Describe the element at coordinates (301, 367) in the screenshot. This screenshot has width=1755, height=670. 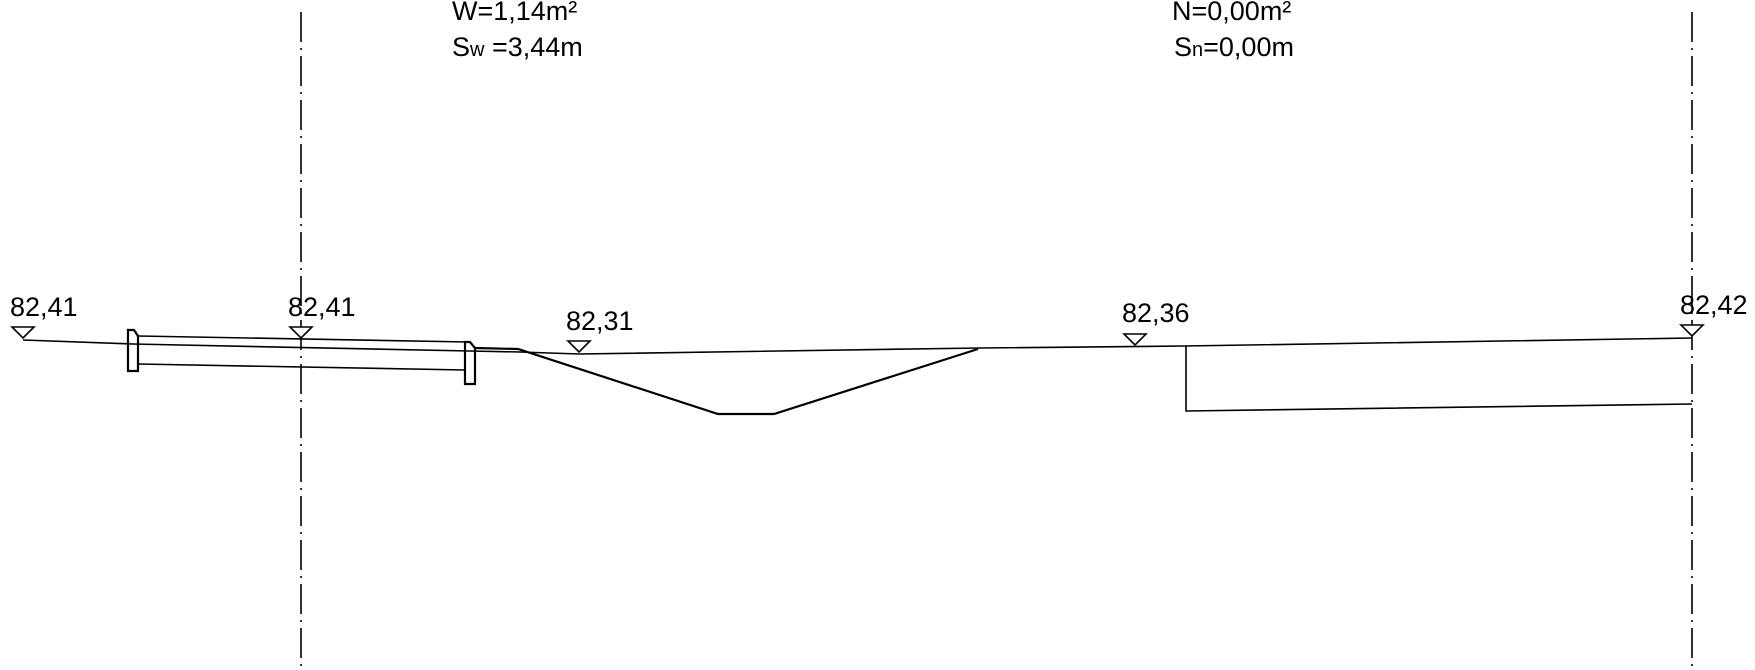
I see `sidewalk-bottom-line` at that location.